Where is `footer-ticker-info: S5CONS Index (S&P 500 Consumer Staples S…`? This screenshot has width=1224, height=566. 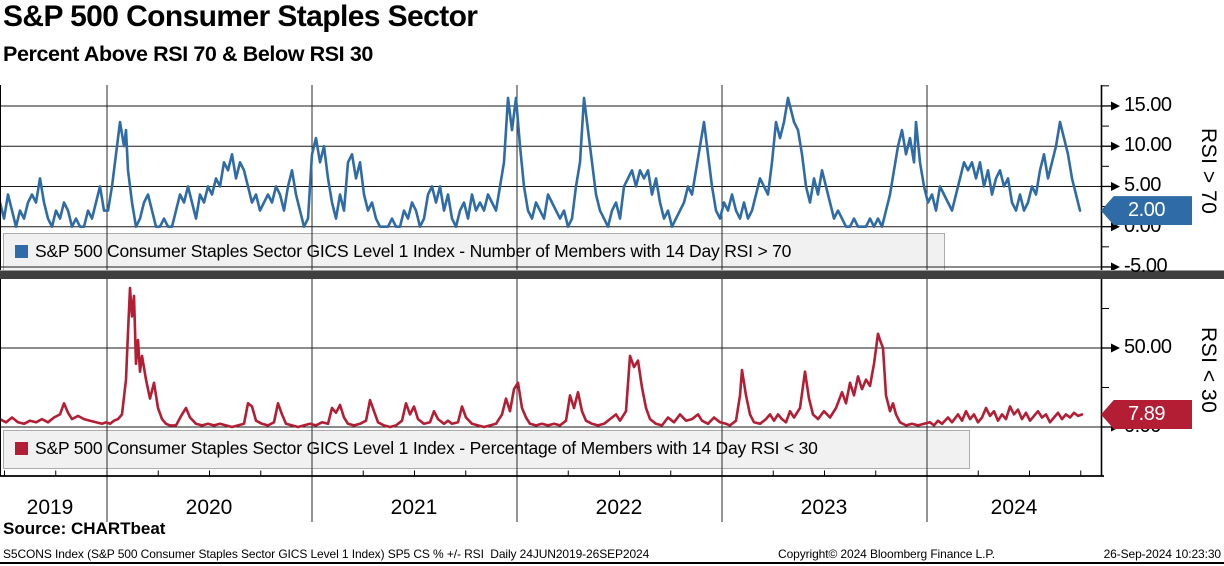
footer-ticker-info: S5CONS Index (S&P 500 Consumer Staples S… is located at coordinates (326, 554).